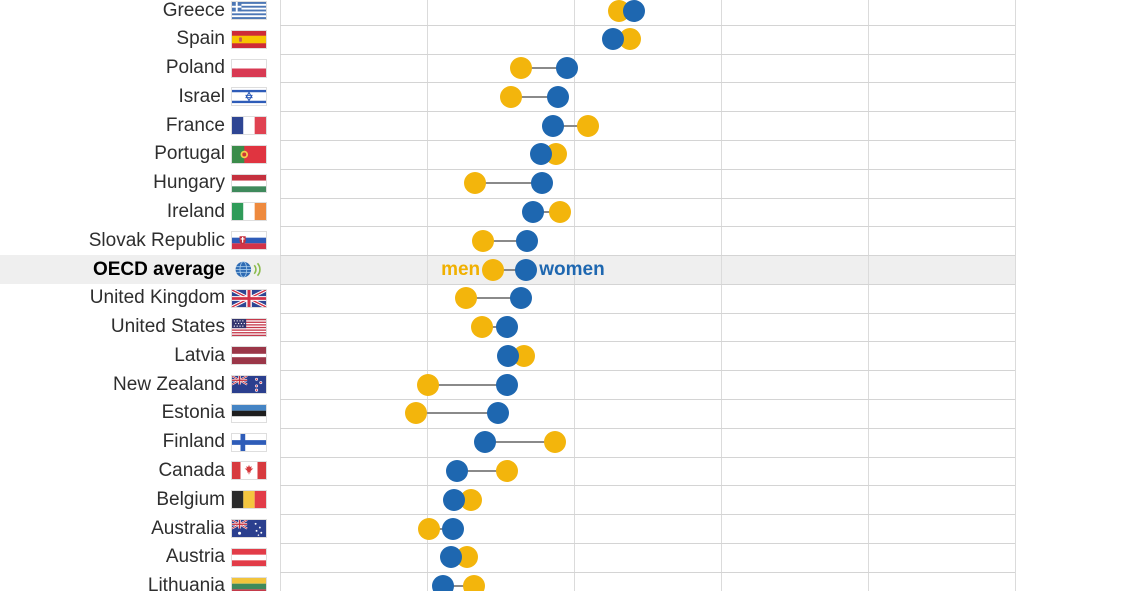 The width and height of the screenshot is (1128, 591). What do you see at coordinates (200, 39) in the screenshot?
I see `country-label: Spain` at bounding box center [200, 39].